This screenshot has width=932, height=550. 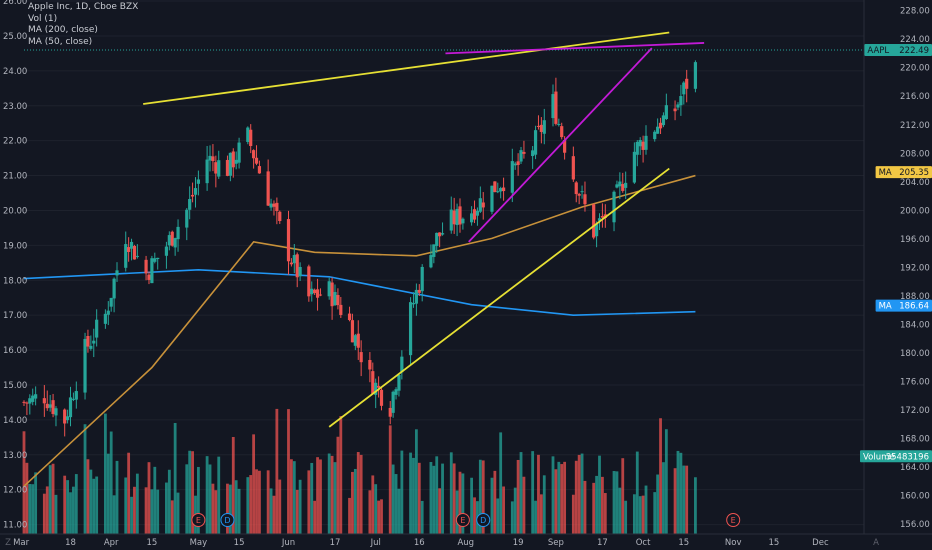 What do you see at coordinates (406, 68) in the screenshot?
I see `trendline` at bounding box center [406, 68].